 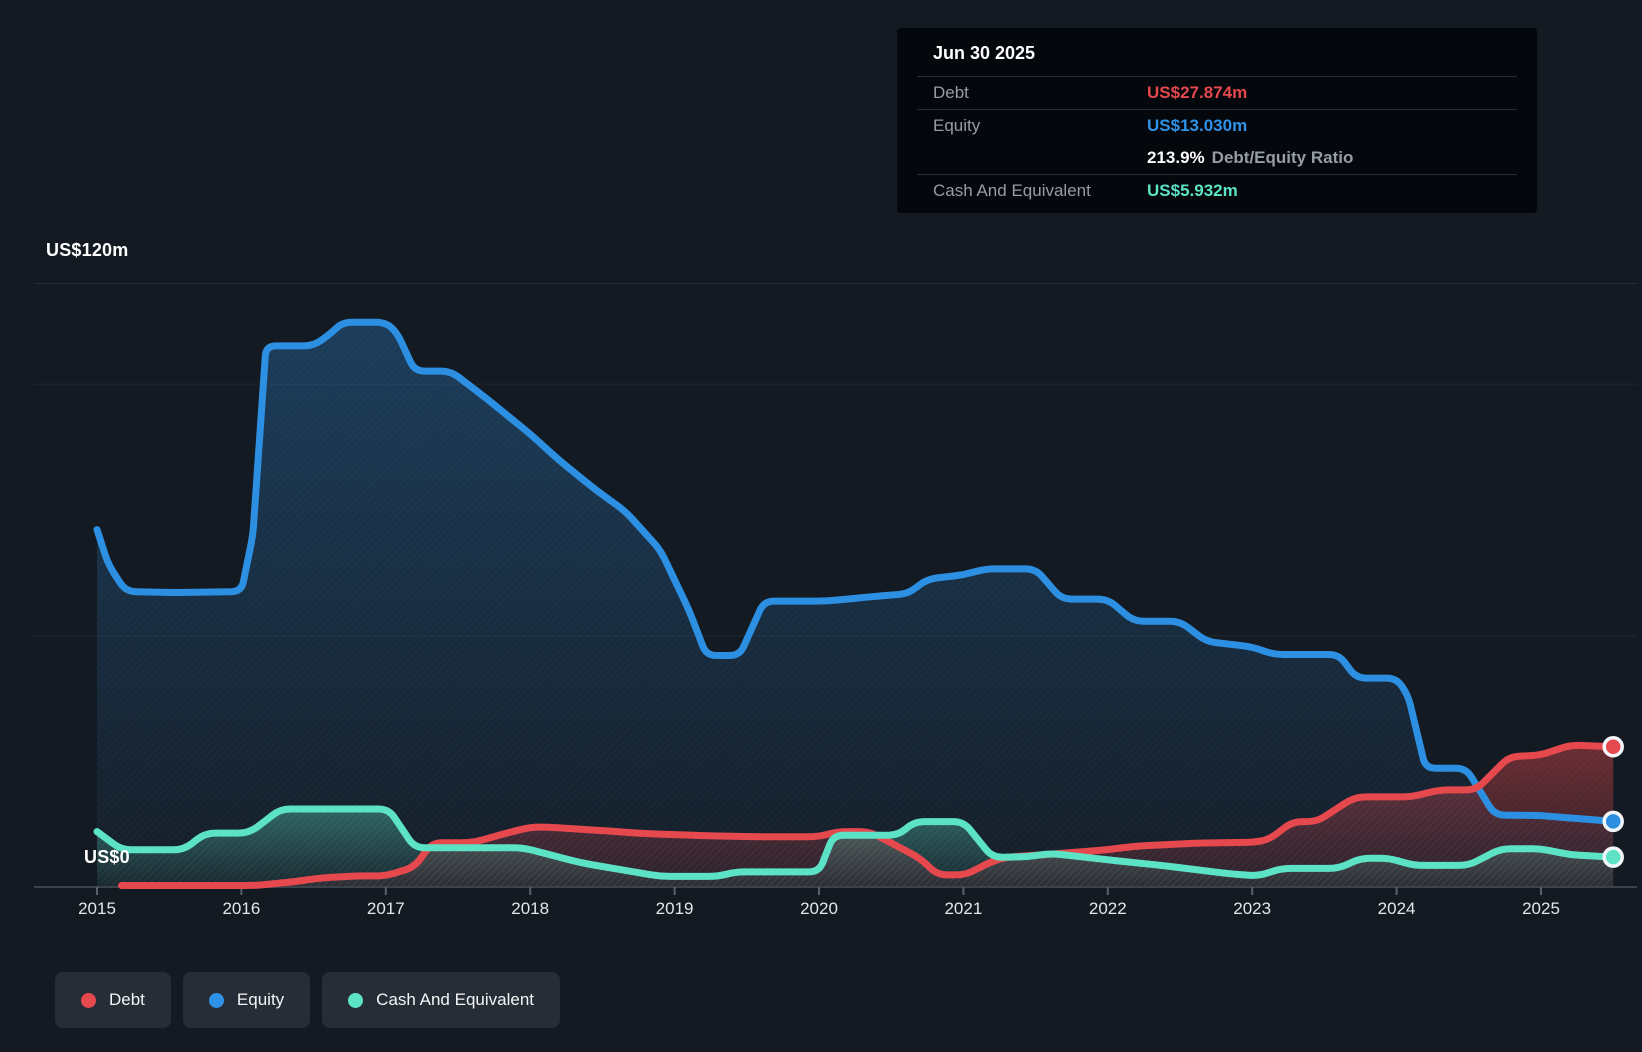 What do you see at coordinates (835, 887) in the screenshot?
I see `x-axis-line` at bounding box center [835, 887].